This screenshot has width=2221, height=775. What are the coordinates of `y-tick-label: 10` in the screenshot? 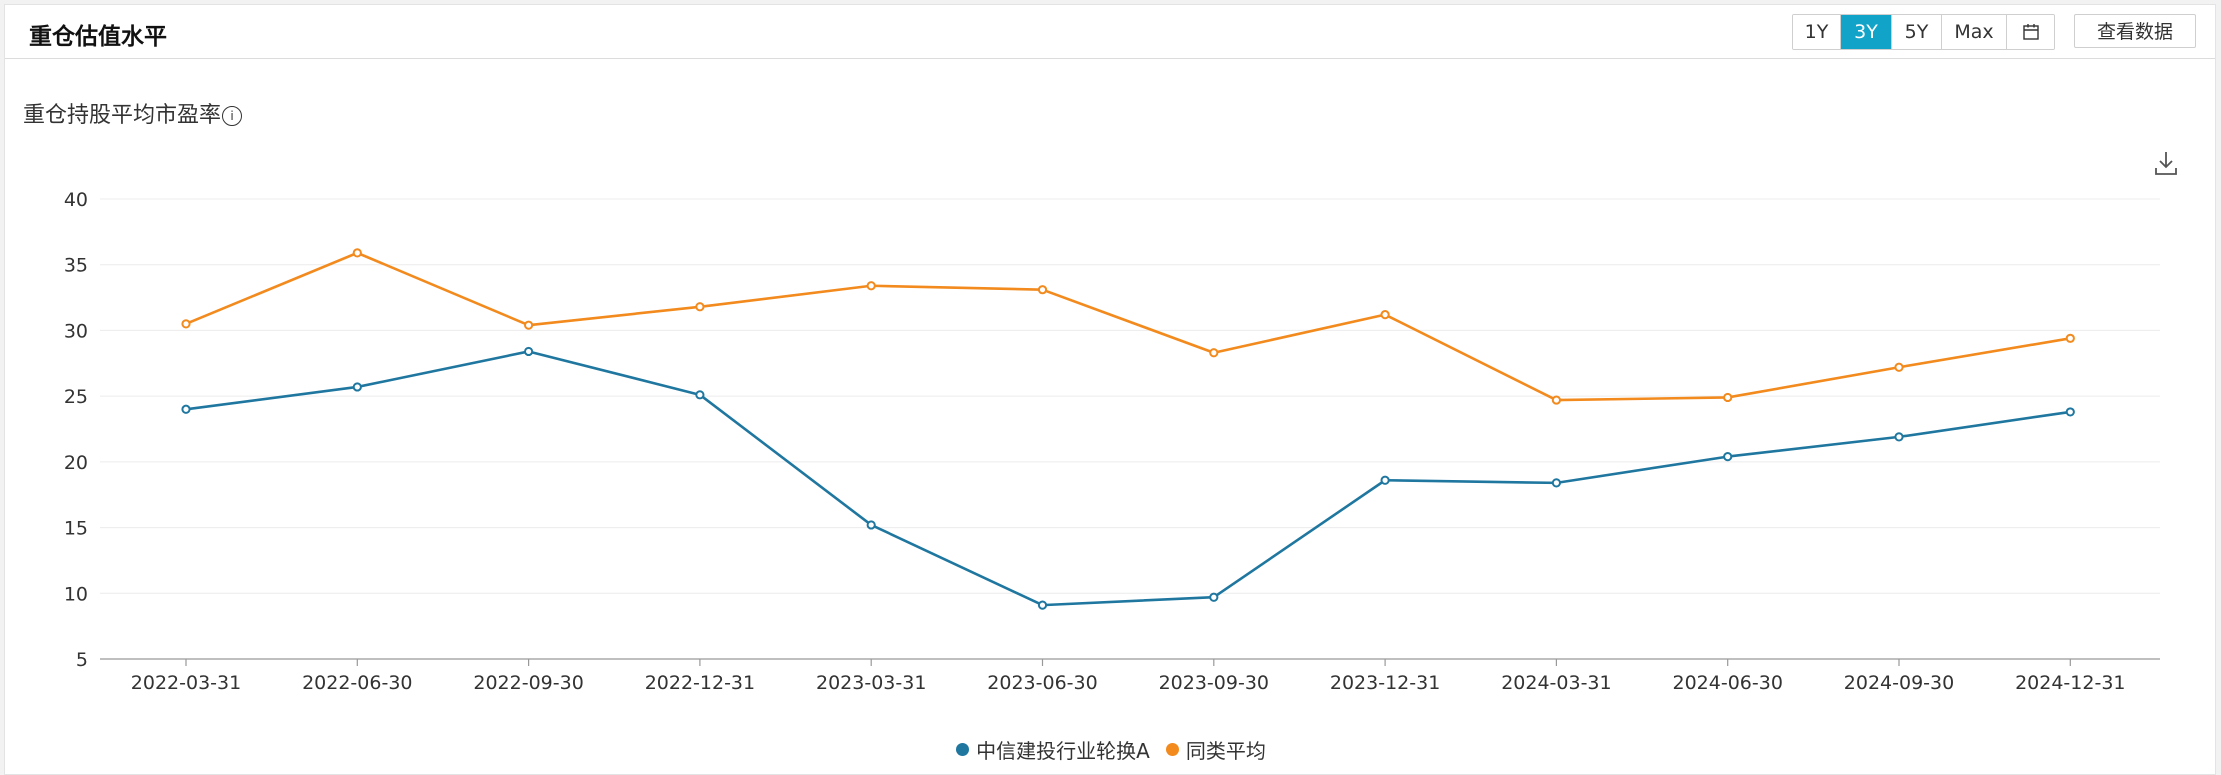 It's located at (76, 594).